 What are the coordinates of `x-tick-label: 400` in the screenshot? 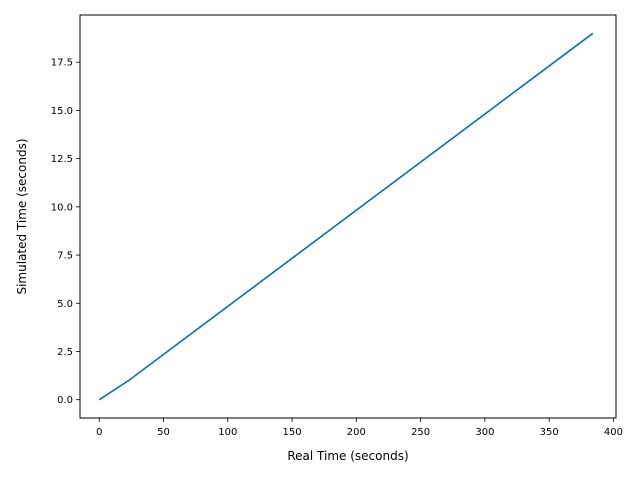 It's located at (613, 432).